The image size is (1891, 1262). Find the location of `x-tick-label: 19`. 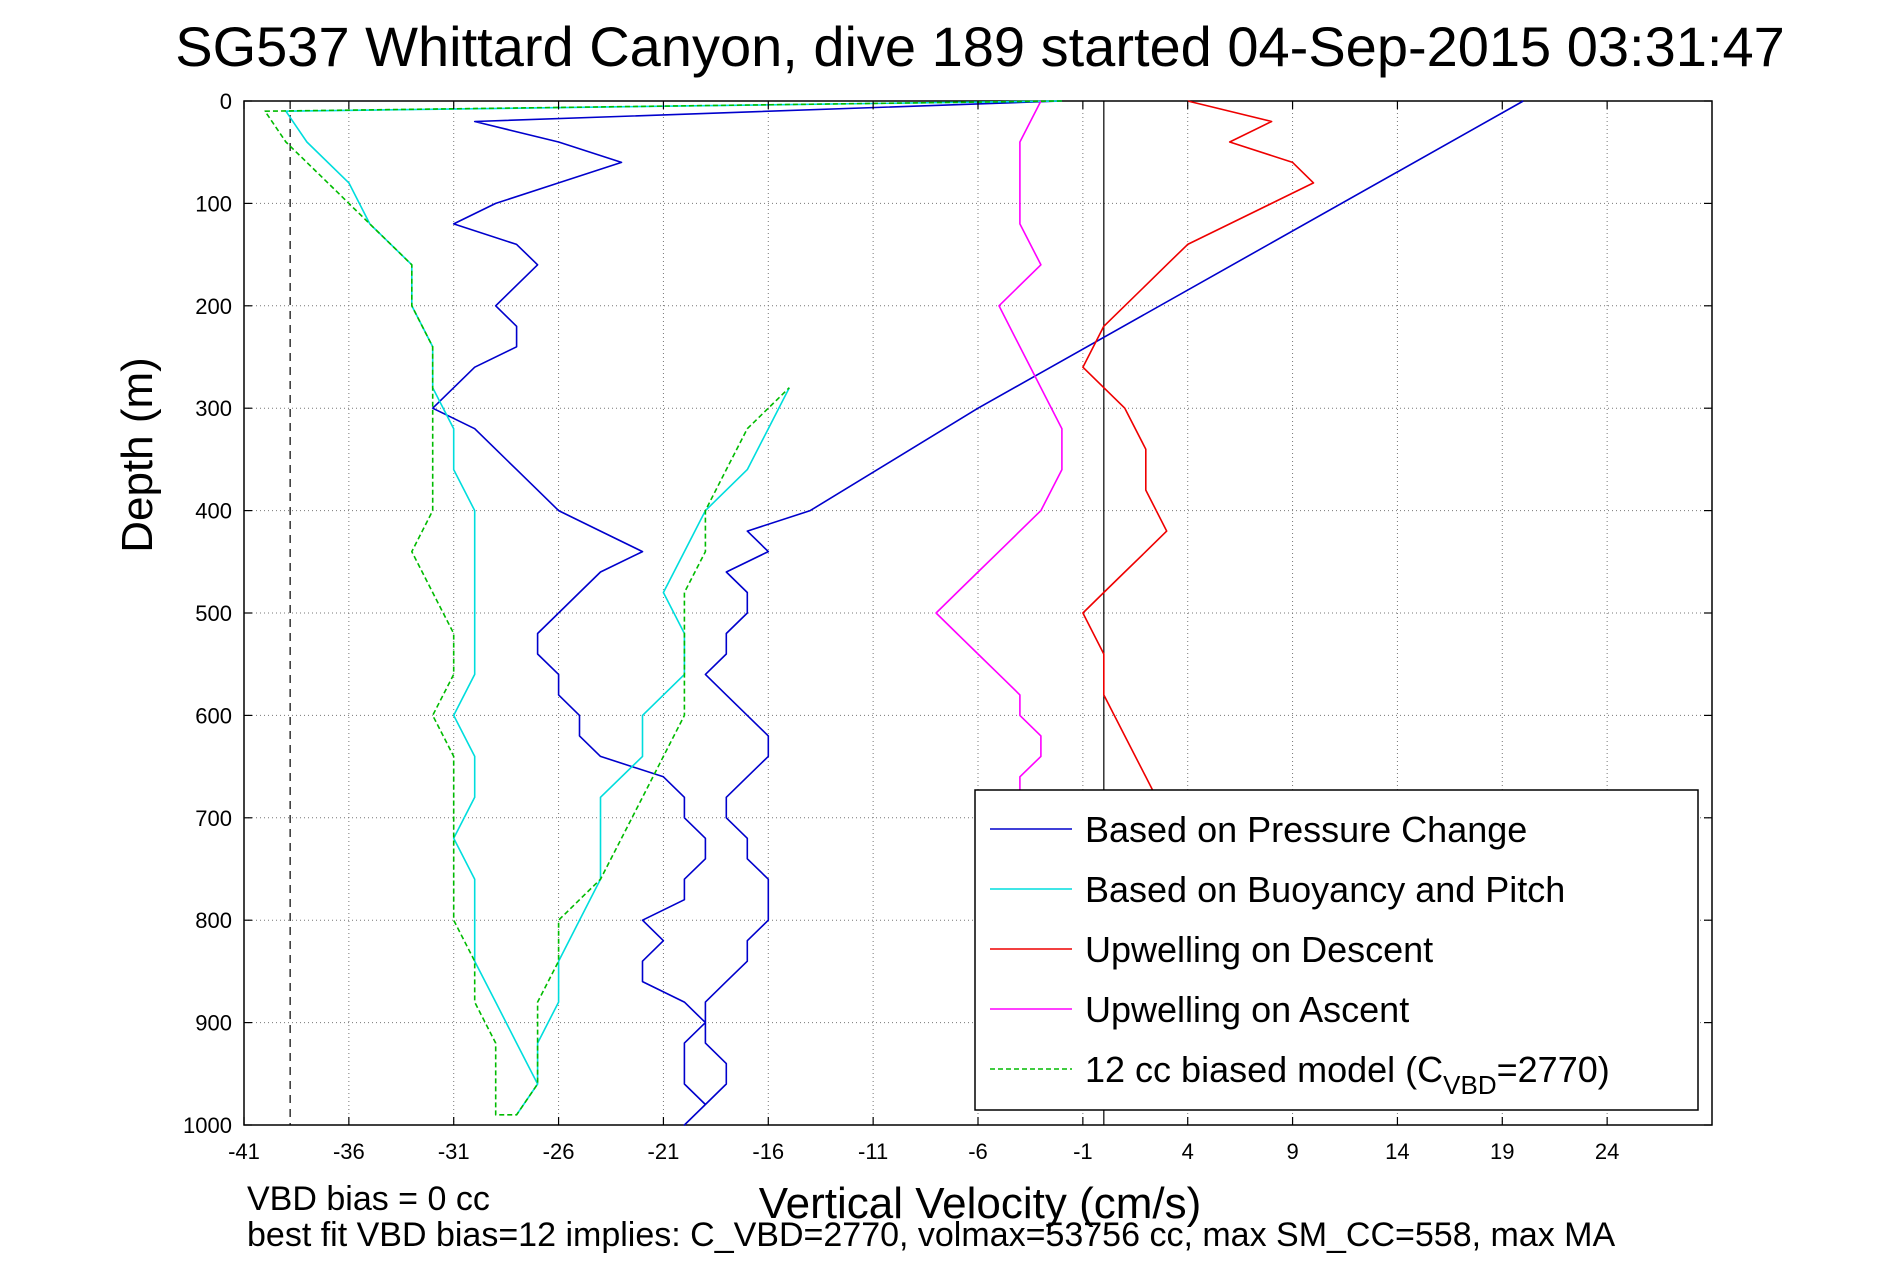

x-tick-label: 19 is located at coordinates (1502, 1151).